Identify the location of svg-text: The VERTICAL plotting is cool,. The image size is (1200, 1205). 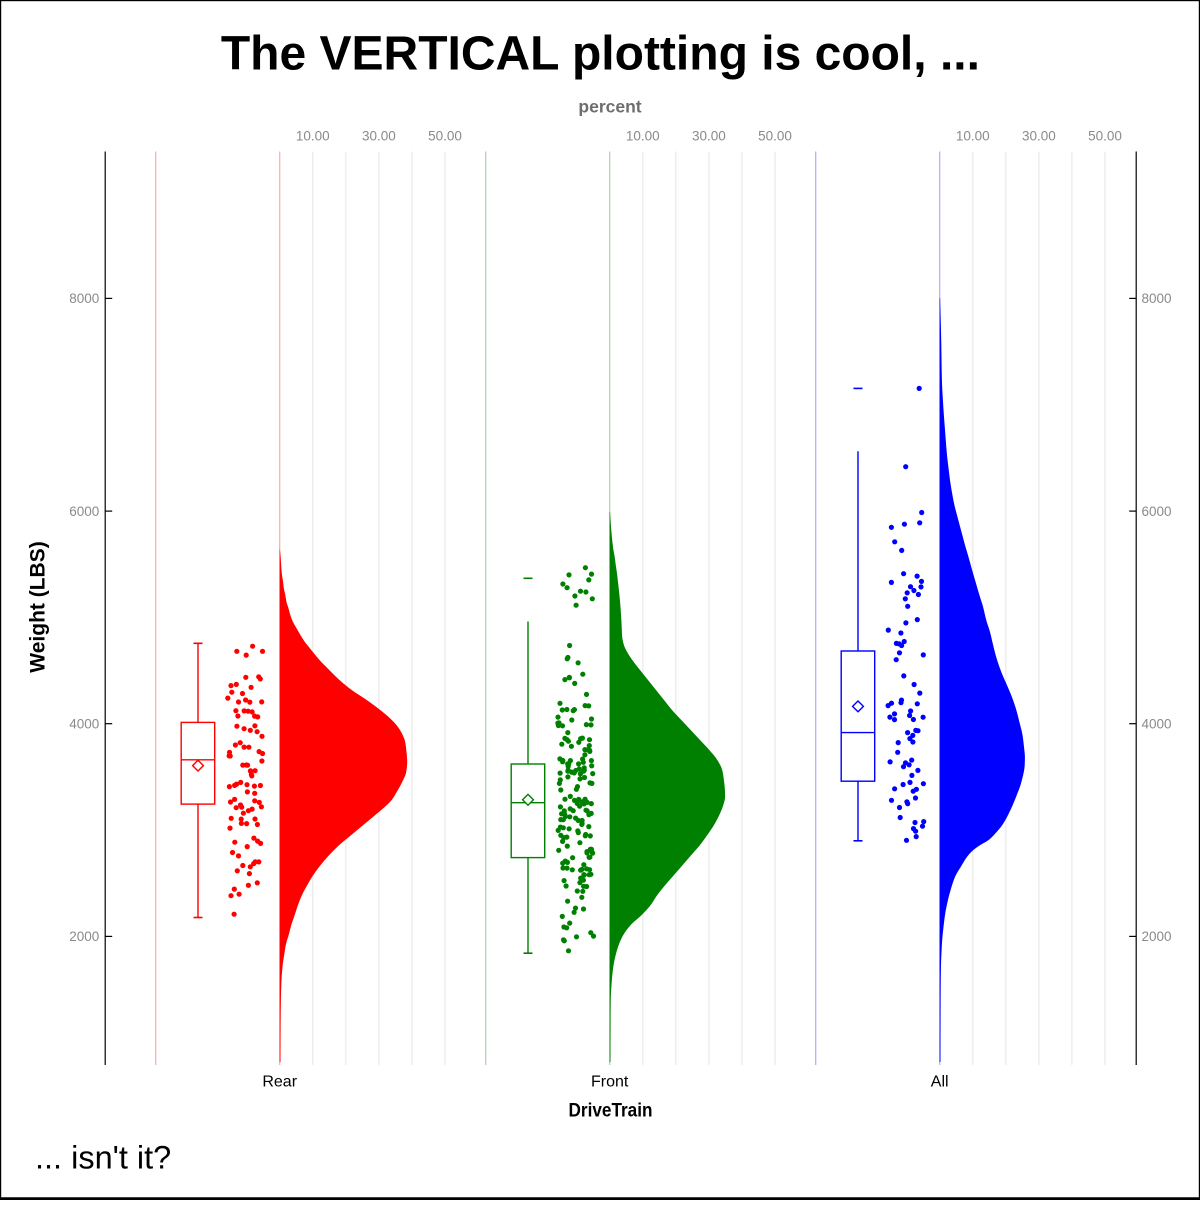
(600, 53).